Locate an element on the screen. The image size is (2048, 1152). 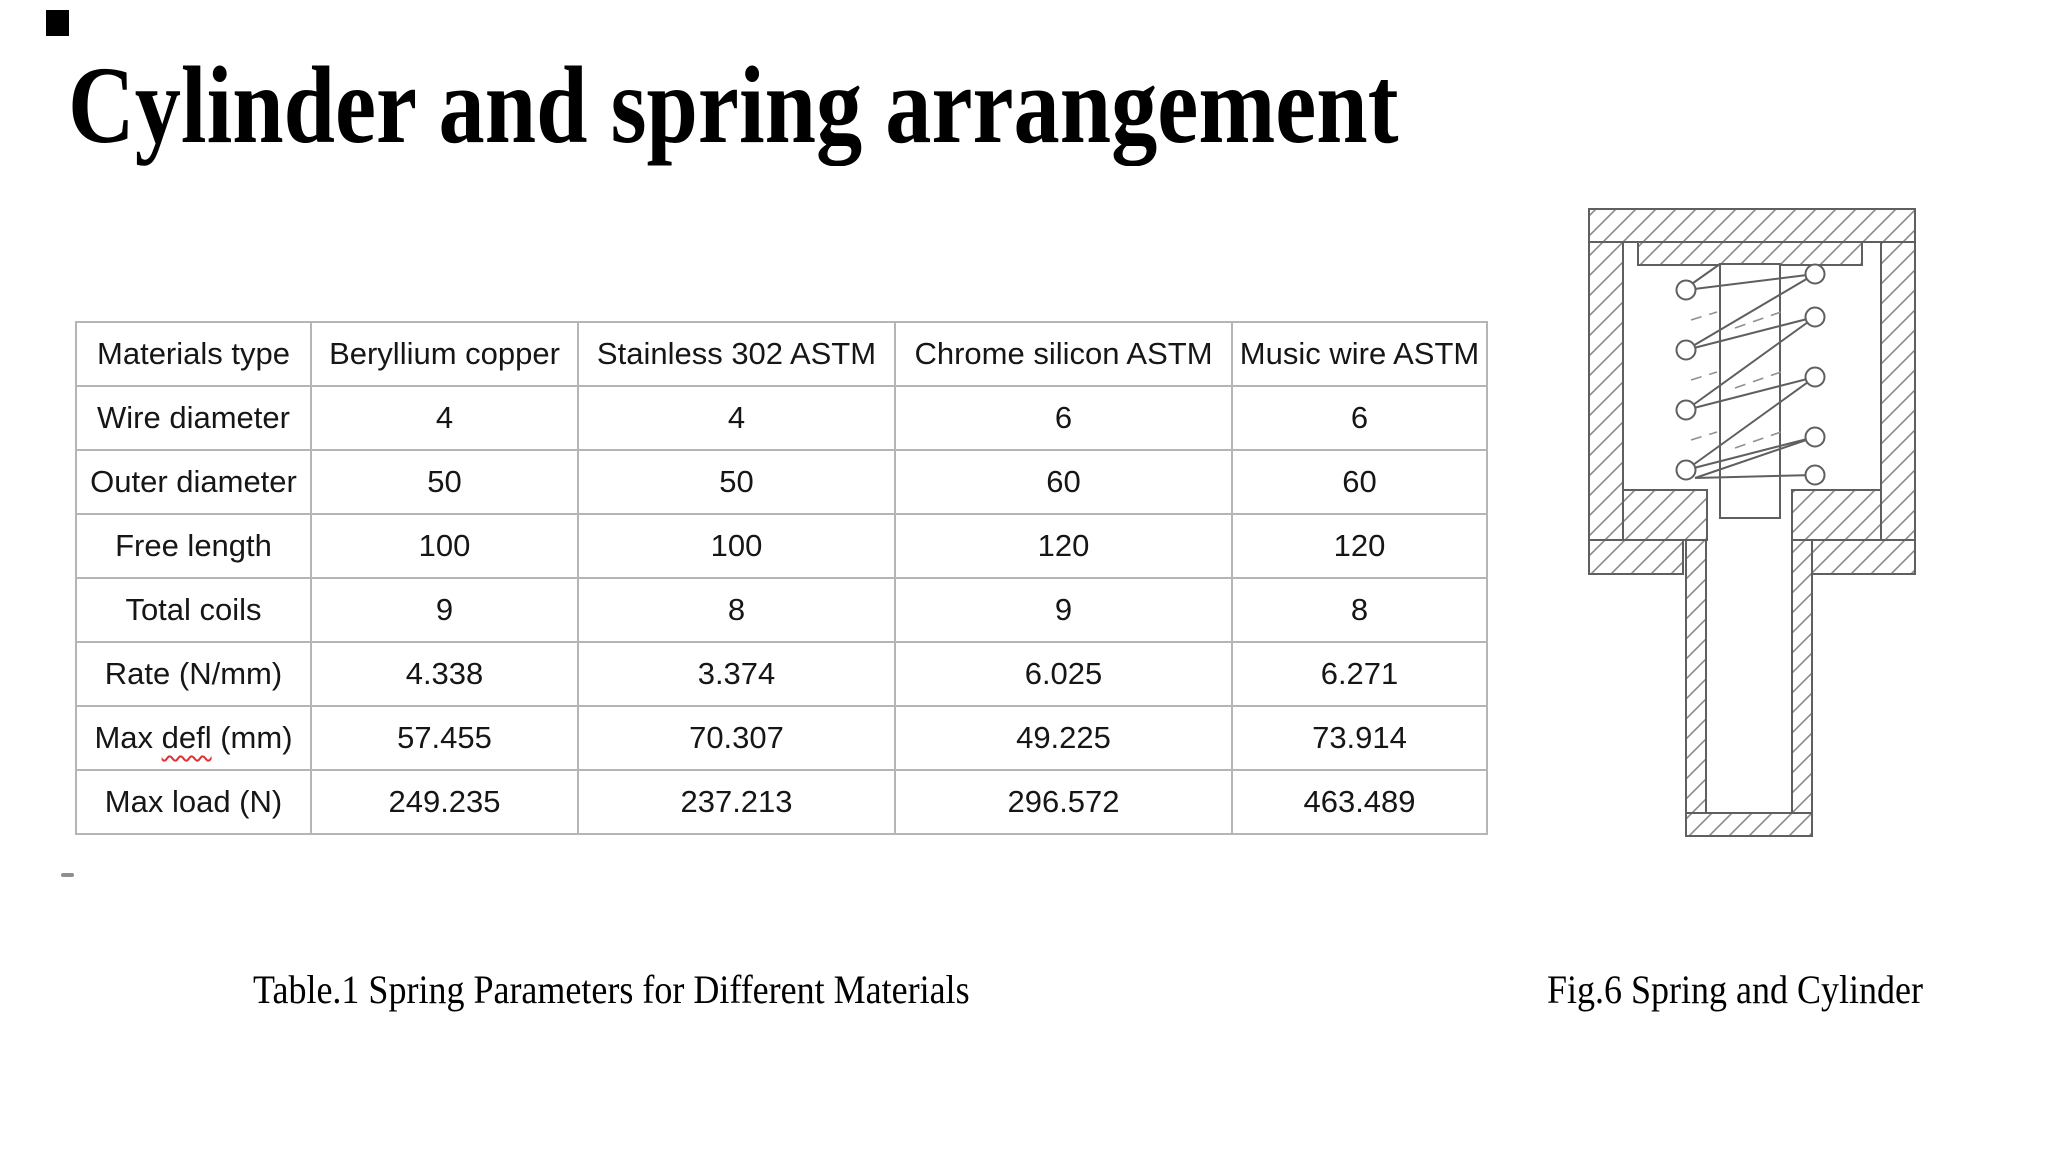
table-cell: 3.374 is located at coordinates (736, 674).